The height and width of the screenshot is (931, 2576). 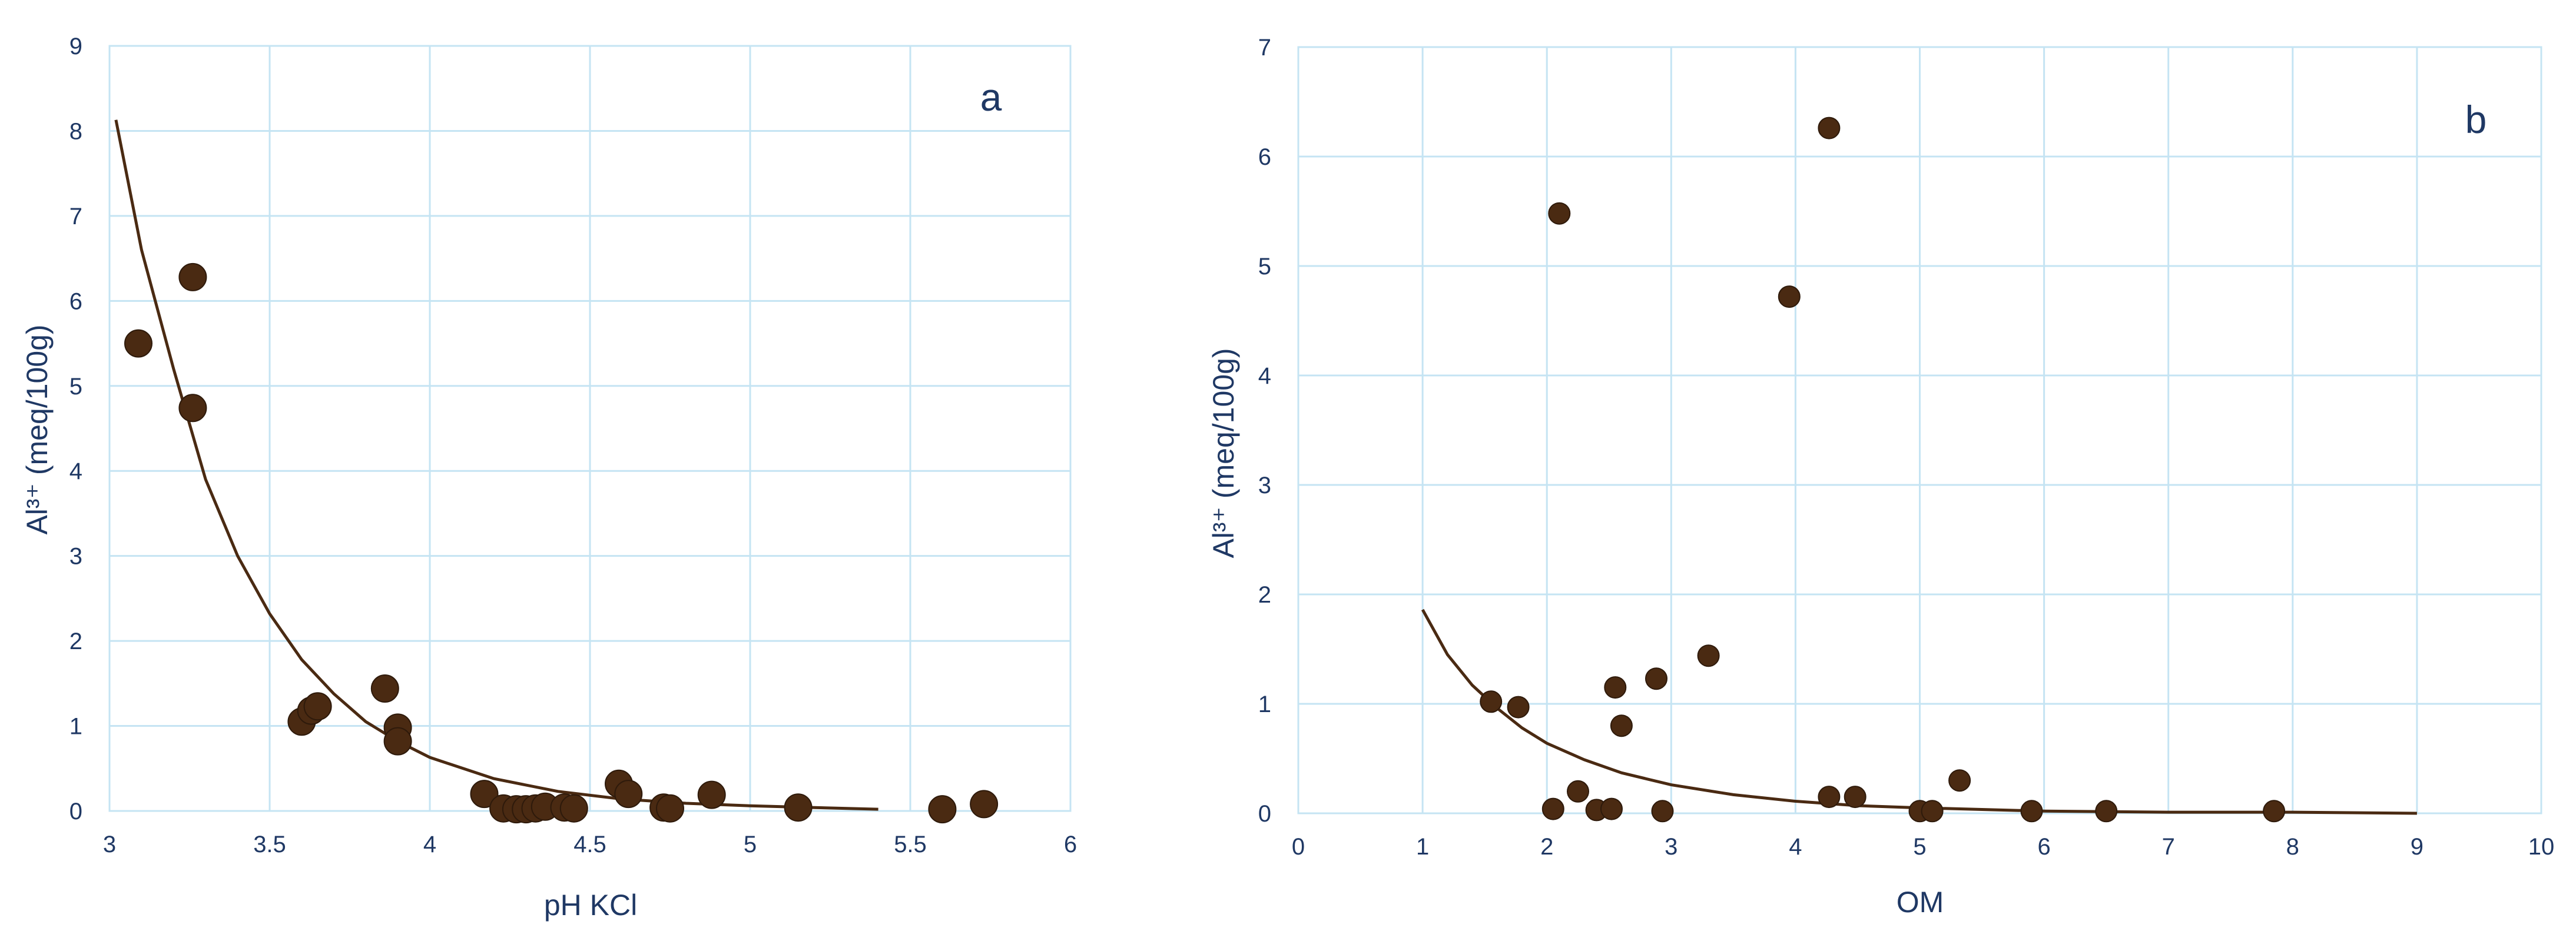 What do you see at coordinates (76, 471) in the screenshot?
I see `chart-a-y-tick-label: 4` at bounding box center [76, 471].